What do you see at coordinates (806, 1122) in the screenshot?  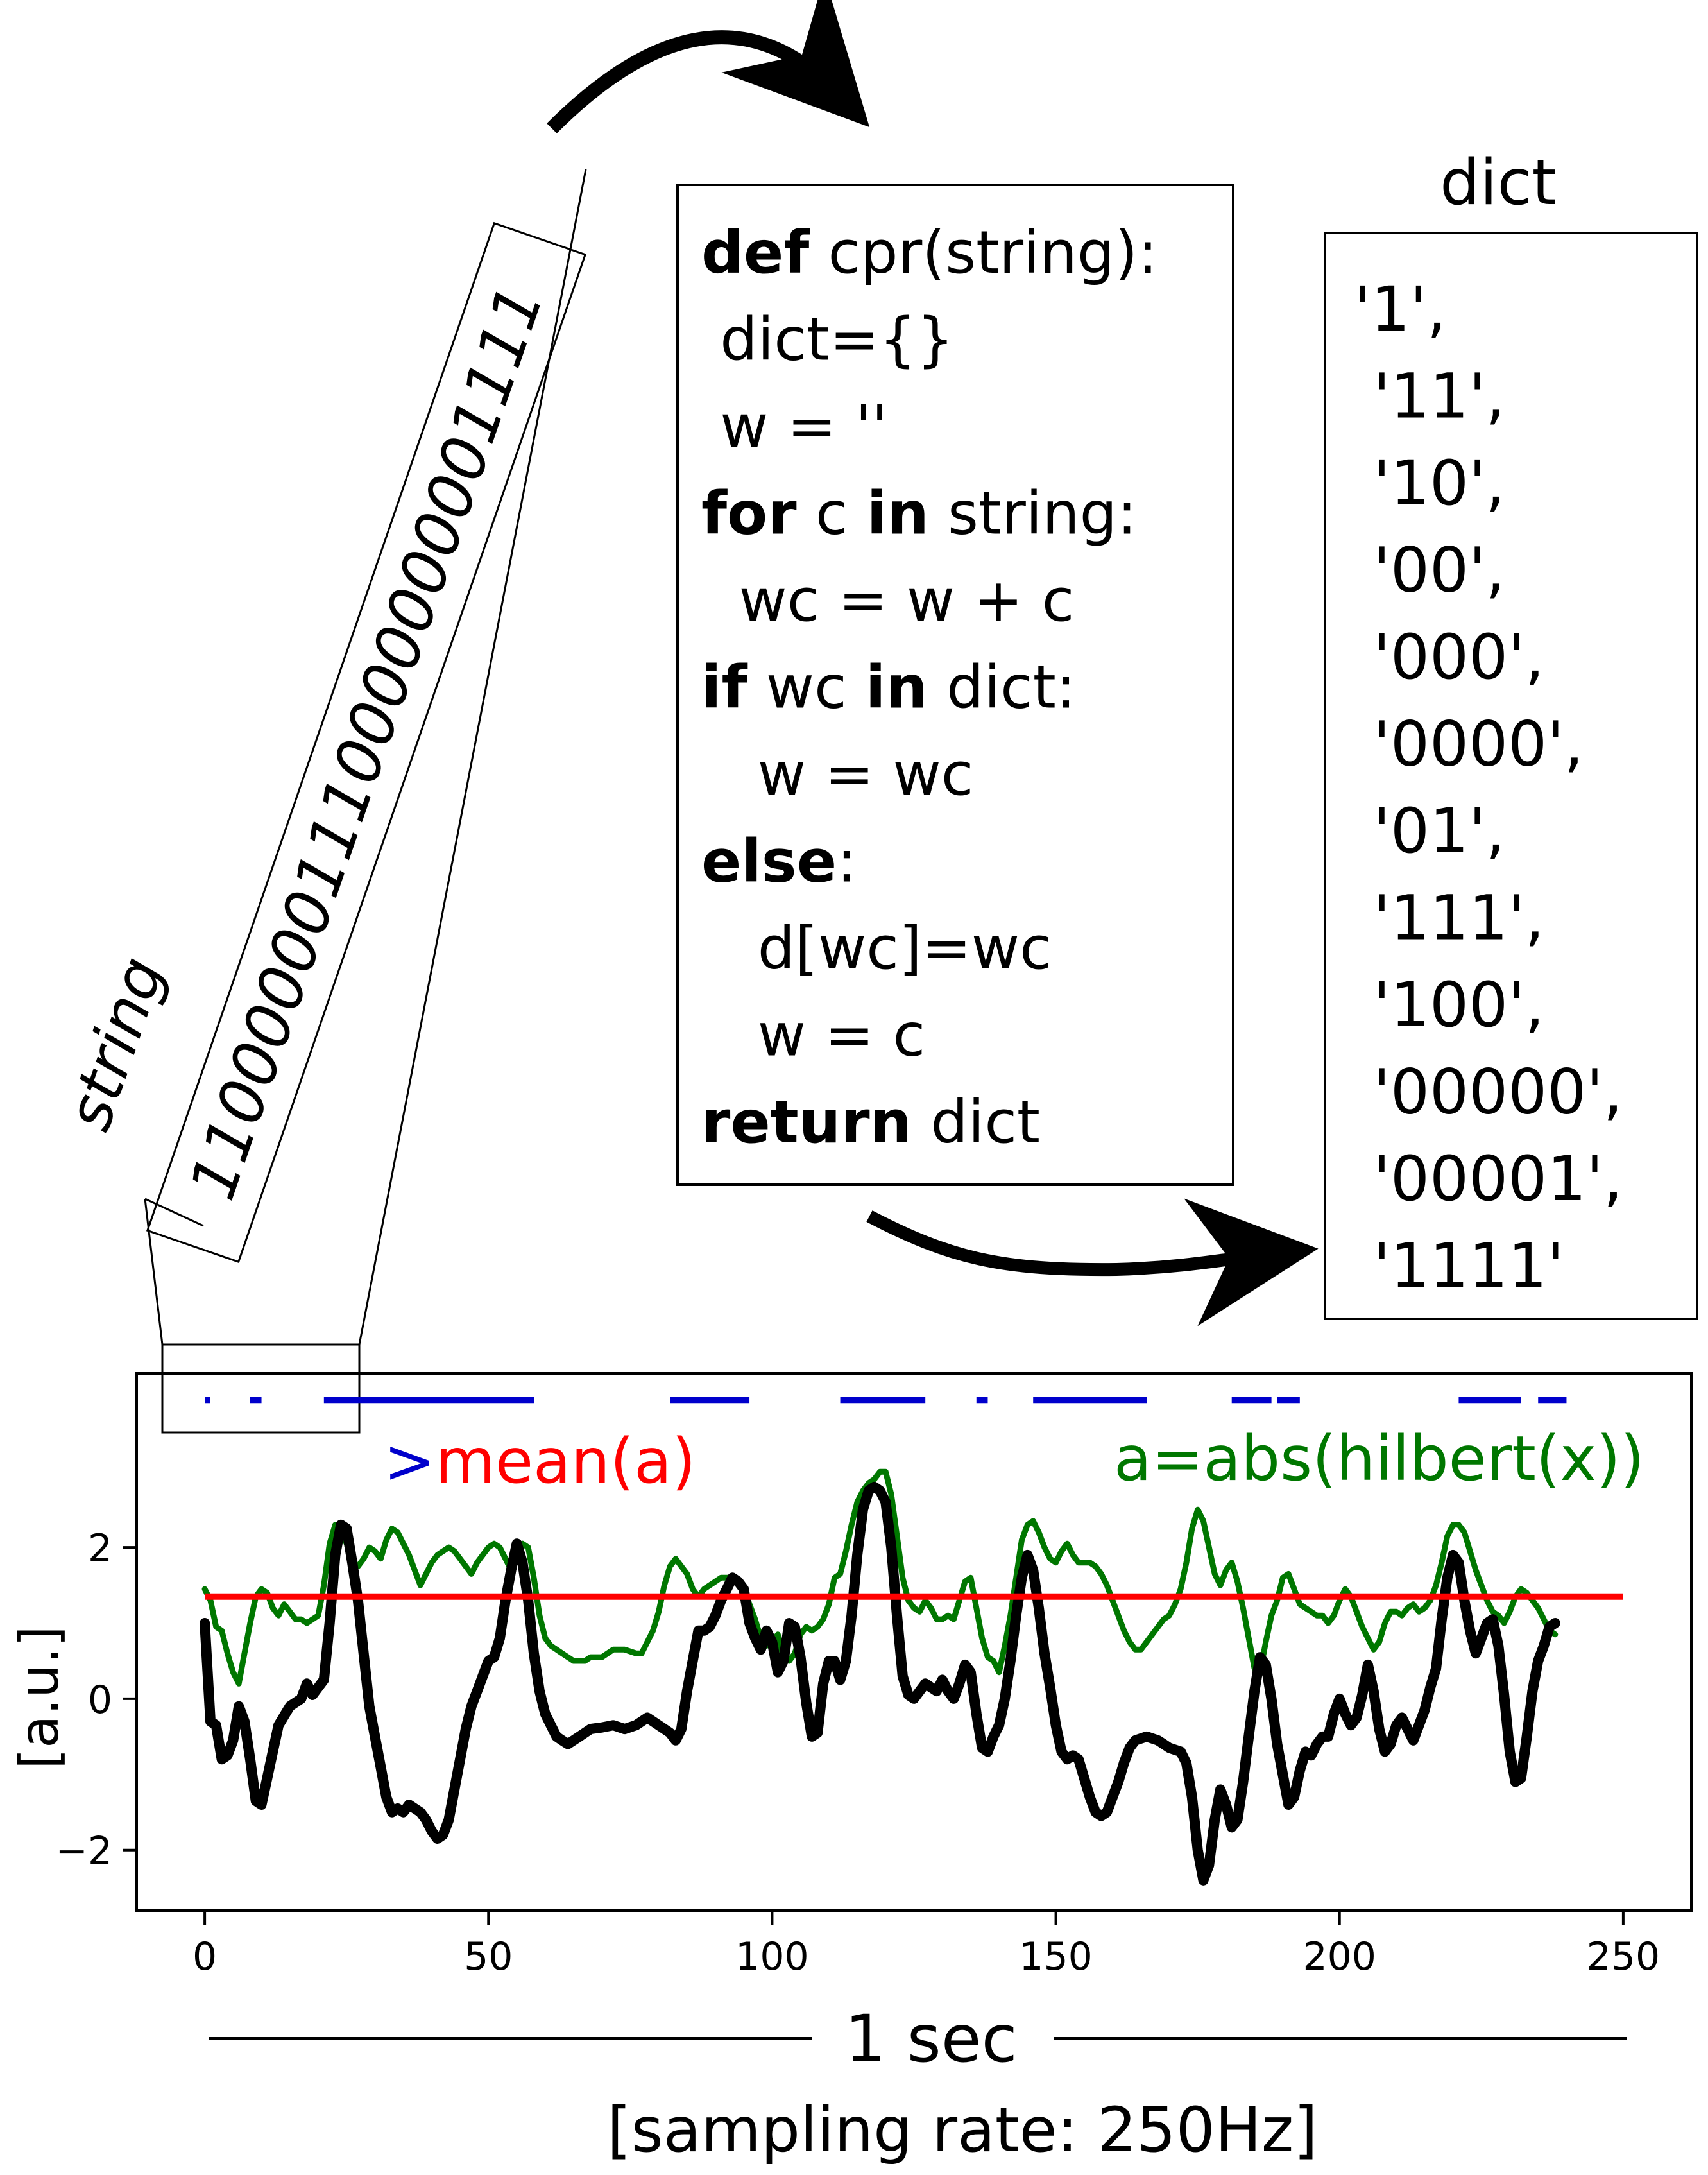 I see `code-keyword: return` at bounding box center [806, 1122].